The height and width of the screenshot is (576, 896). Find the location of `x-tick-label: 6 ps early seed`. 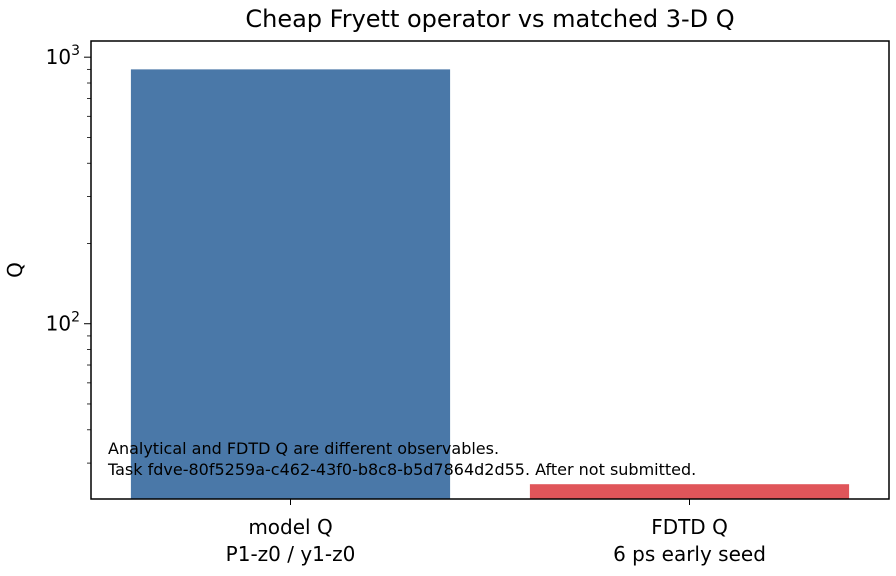

x-tick-label: 6 ps early seed is located at coordinates (689, 554).